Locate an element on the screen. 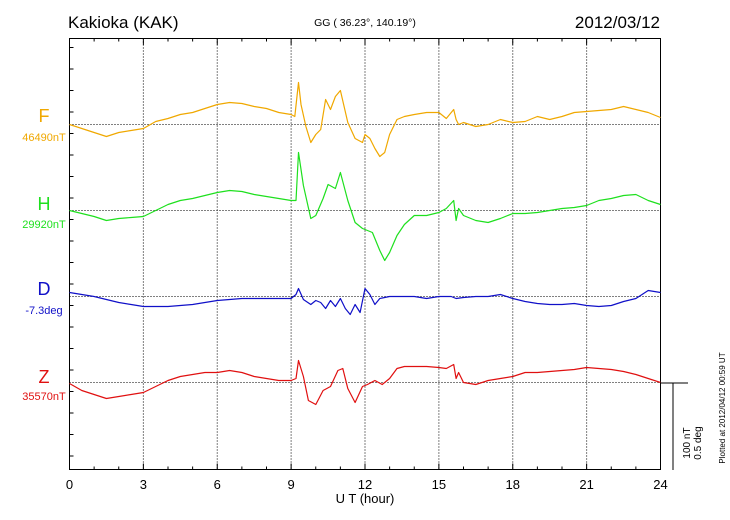 This screenshot has width=730, height=520. x-tick-label: 6 is located at coordinates (217, 484).